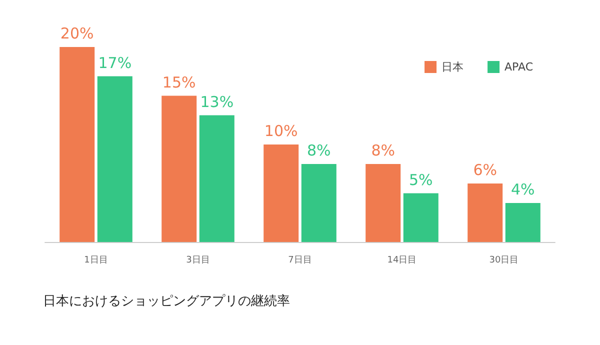 The image size is (600, 345). I want to click on text: 日本におけるショッピングアプリの継続率, so click(166, 301).